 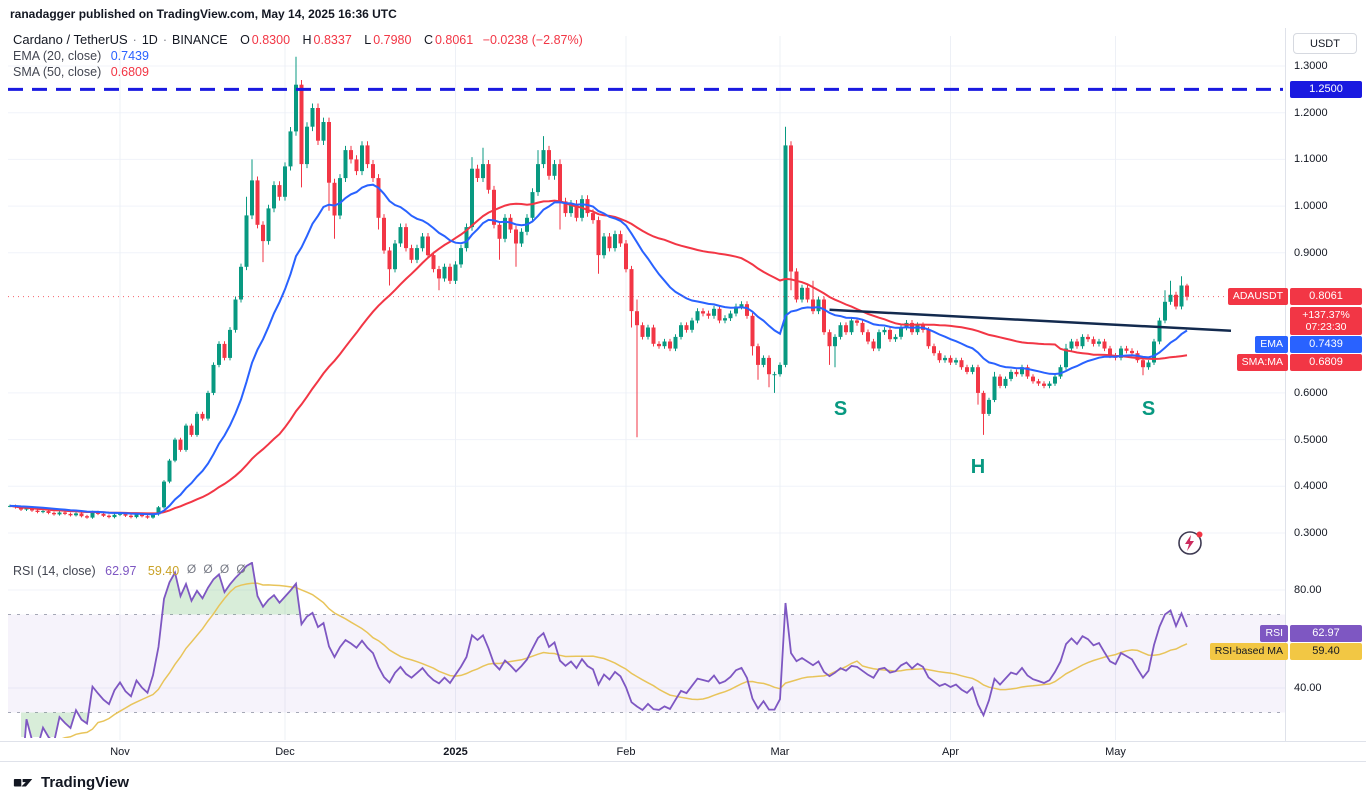 I want to click on change-percent: +137.37%, so click(x=1326, y=315).